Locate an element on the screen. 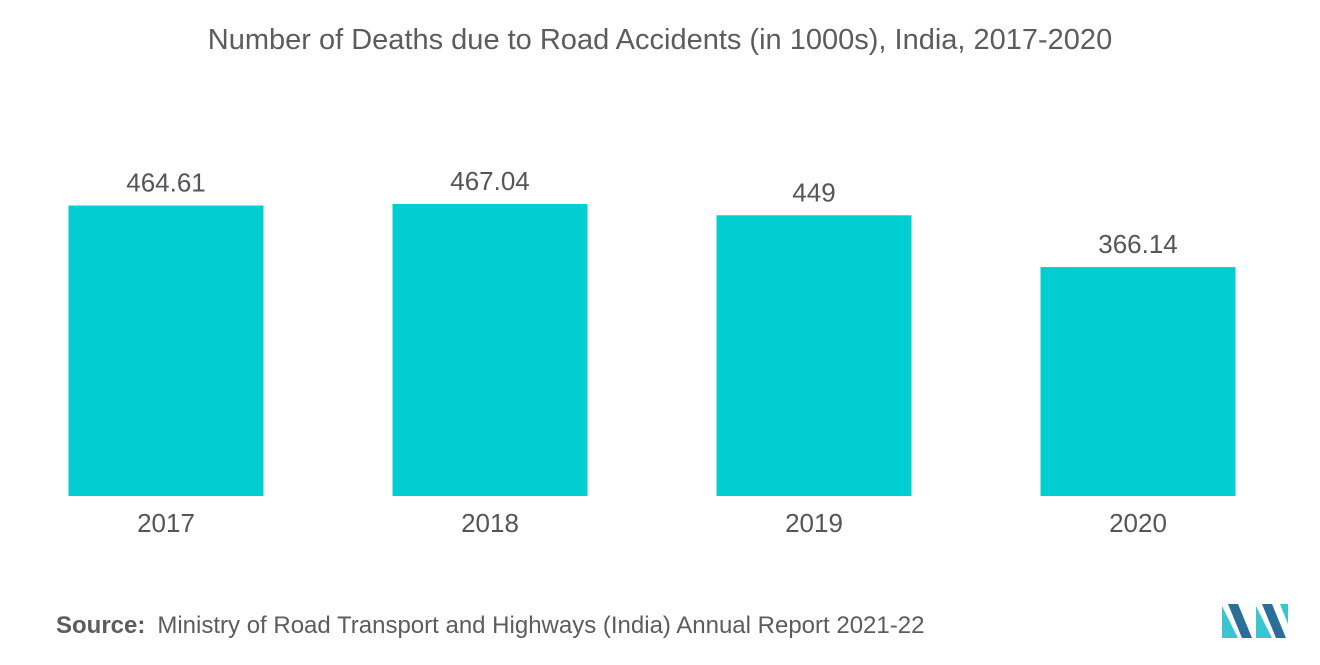 The height and width of the screenshot is (665, 1320). data-label-2019: 449 is located at coordinates (813, 192).